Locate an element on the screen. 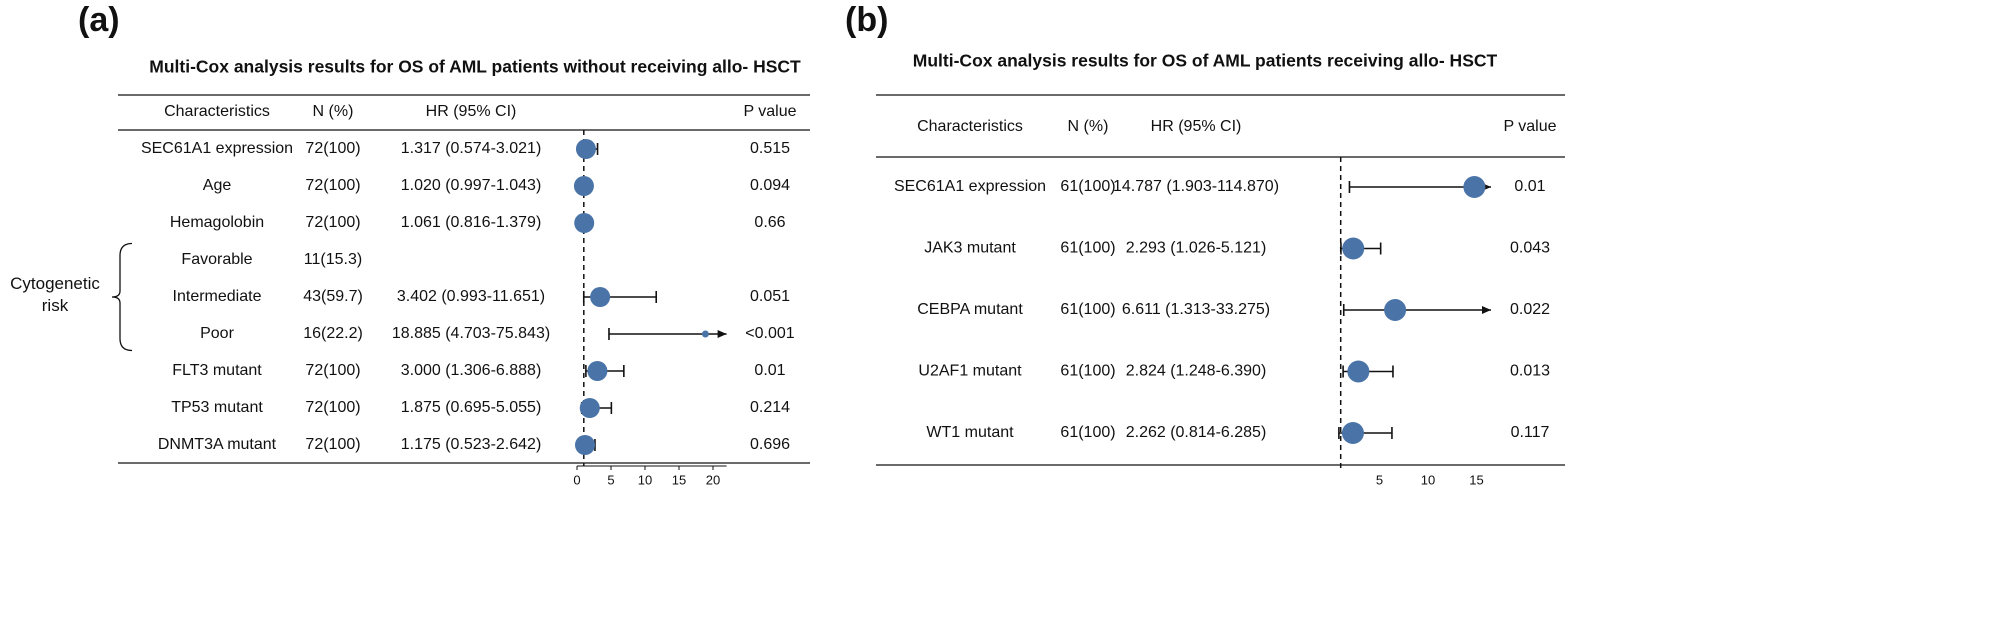 This screenshot has height=626, width=2000. characteristic: Hemagolobin is located at coordinates (217, 222).